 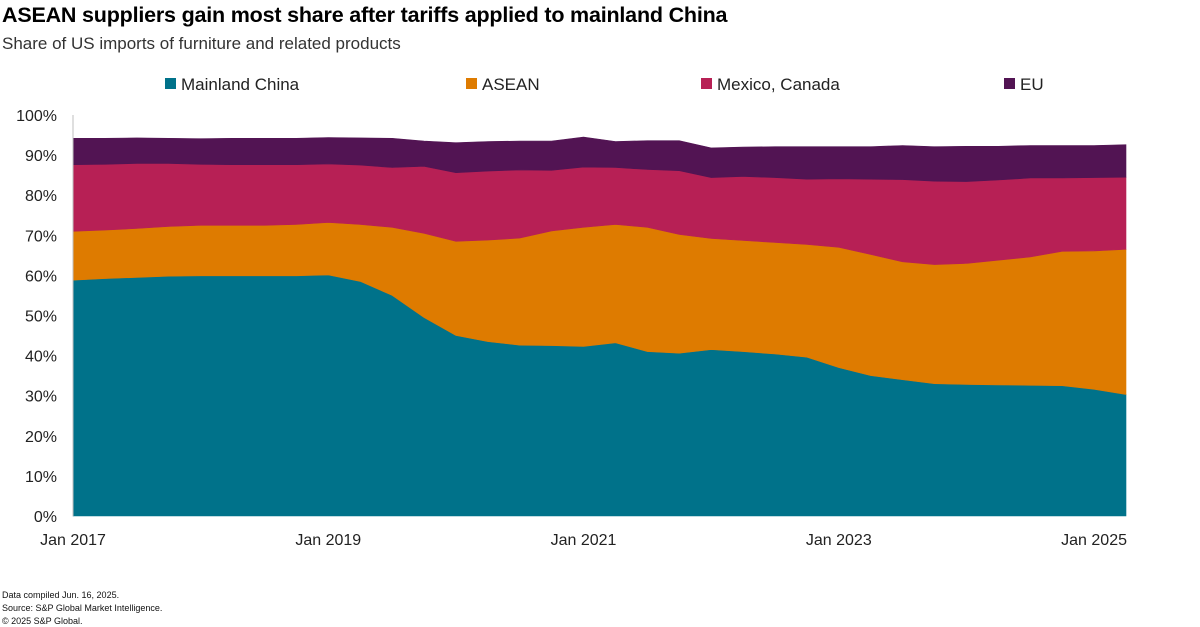 I want to click on y-tick-label: 100%, so click(x=36, y=116).